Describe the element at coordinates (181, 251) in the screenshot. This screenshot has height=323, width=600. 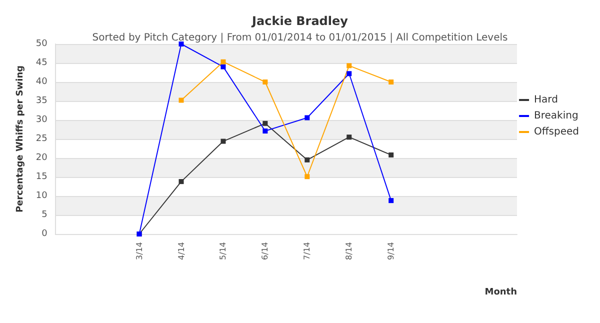
I see `x-tick-label: 4/14` at that location.